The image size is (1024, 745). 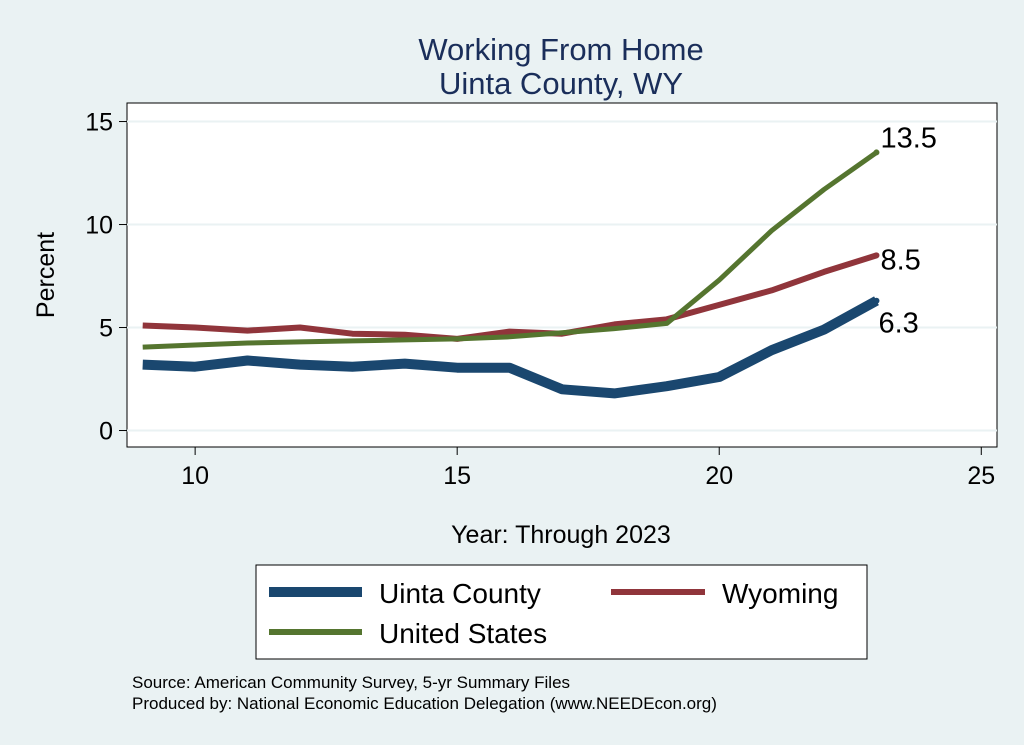 I want to click on end-label-wyoming: 8.5, so click(x=900, y=260).